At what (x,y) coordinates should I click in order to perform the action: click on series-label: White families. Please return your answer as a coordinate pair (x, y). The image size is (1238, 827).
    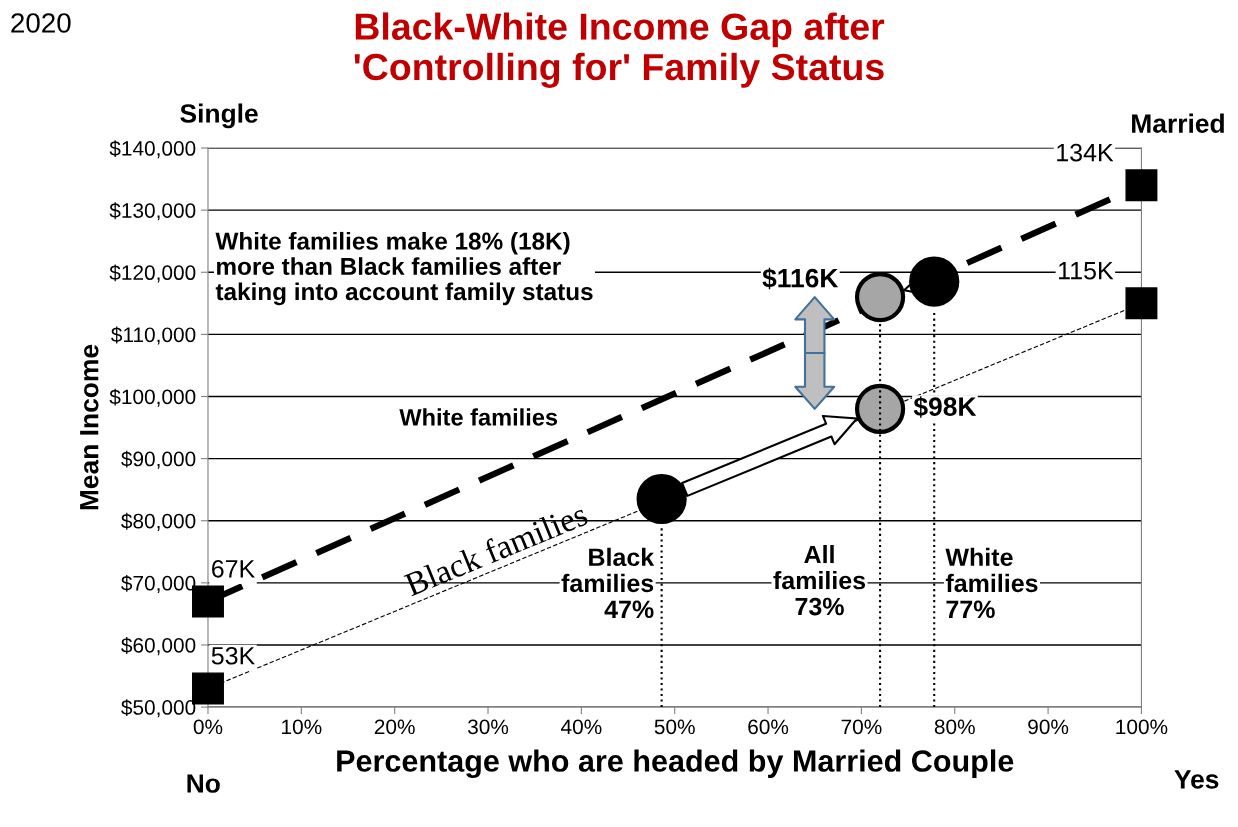
    Looking at the image, I should click on (478, 417).